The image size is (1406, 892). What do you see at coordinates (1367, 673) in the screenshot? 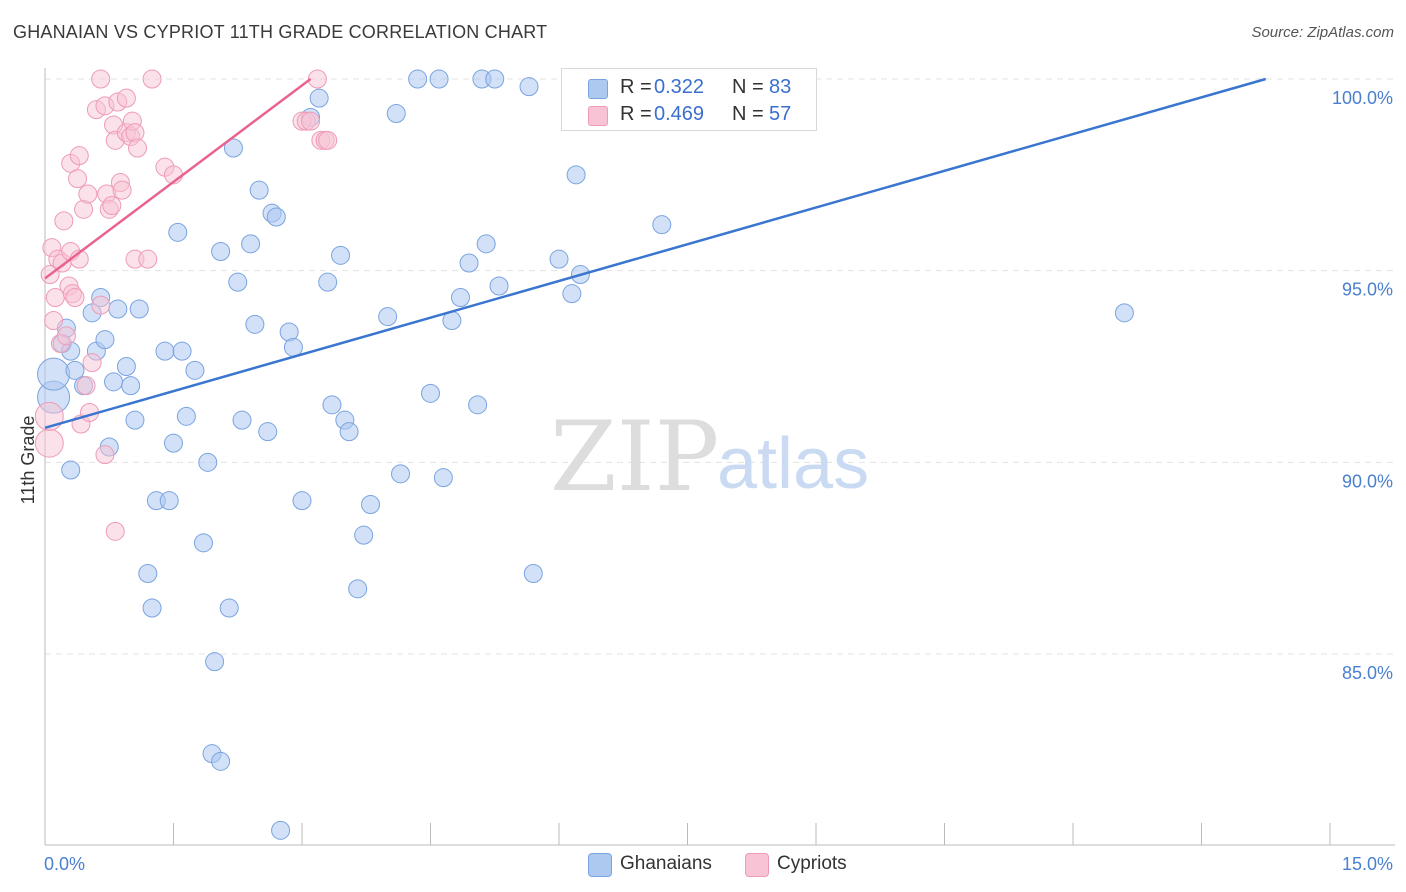
I see `y-tick-label: 85.0%` at bounding box center [1367, 673].